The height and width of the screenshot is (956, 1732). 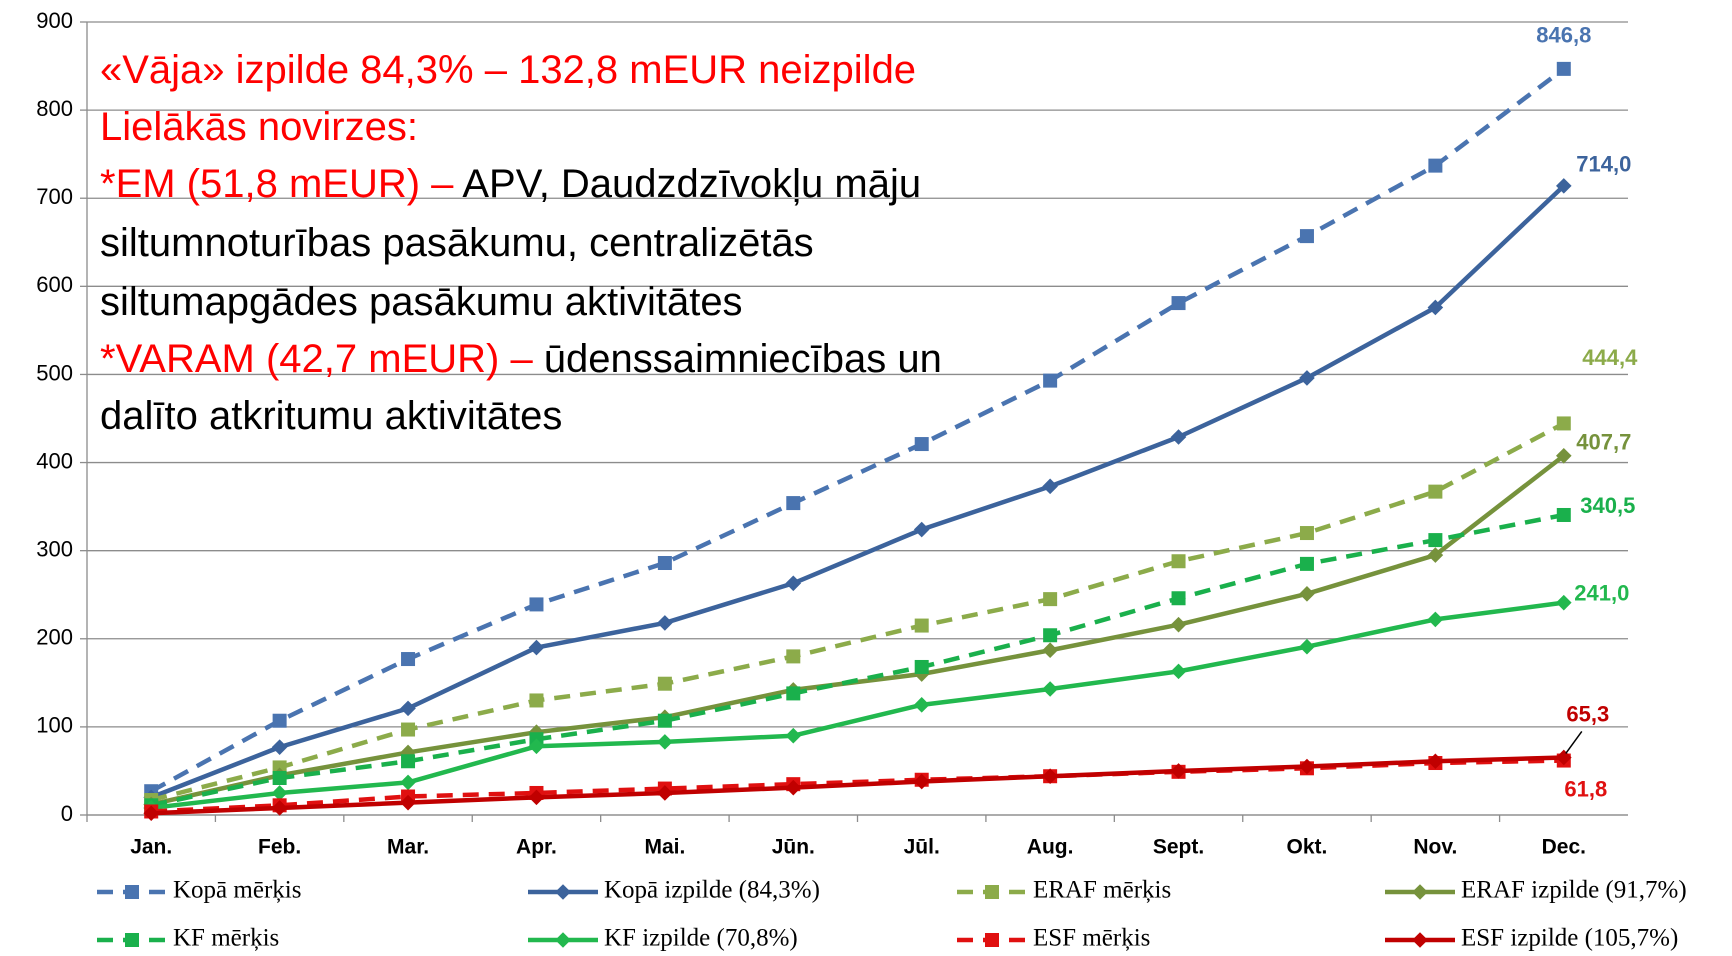 What do you see at coordinates (1564, 847) in the screenshot?
I see `x-tick-label: Dec.` at bounding box center [1564, 847].